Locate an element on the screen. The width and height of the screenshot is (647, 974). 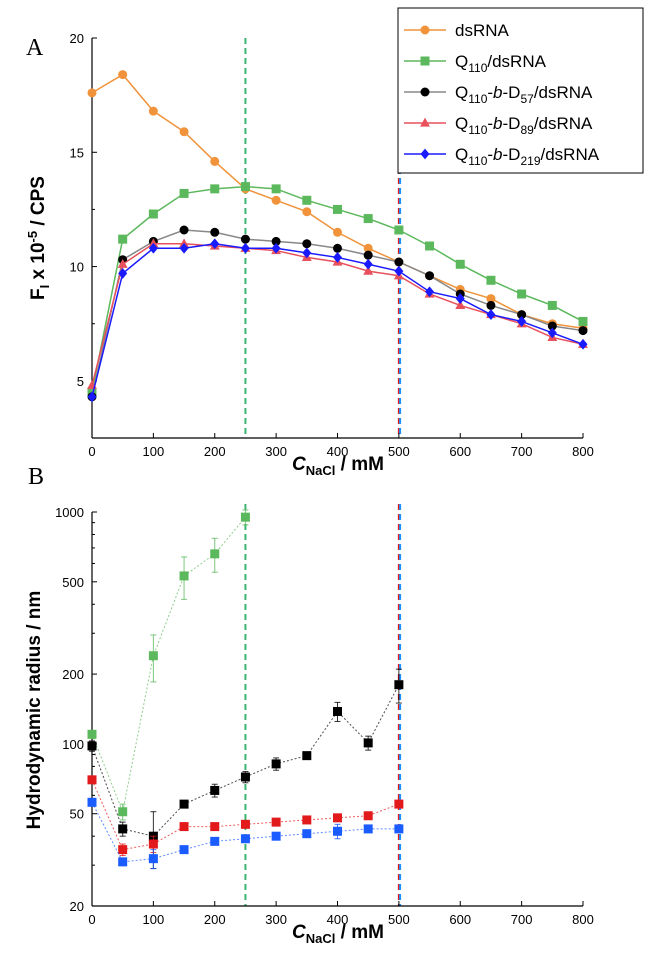
x-tick-label: 300 is located at coordinates (276, 451).